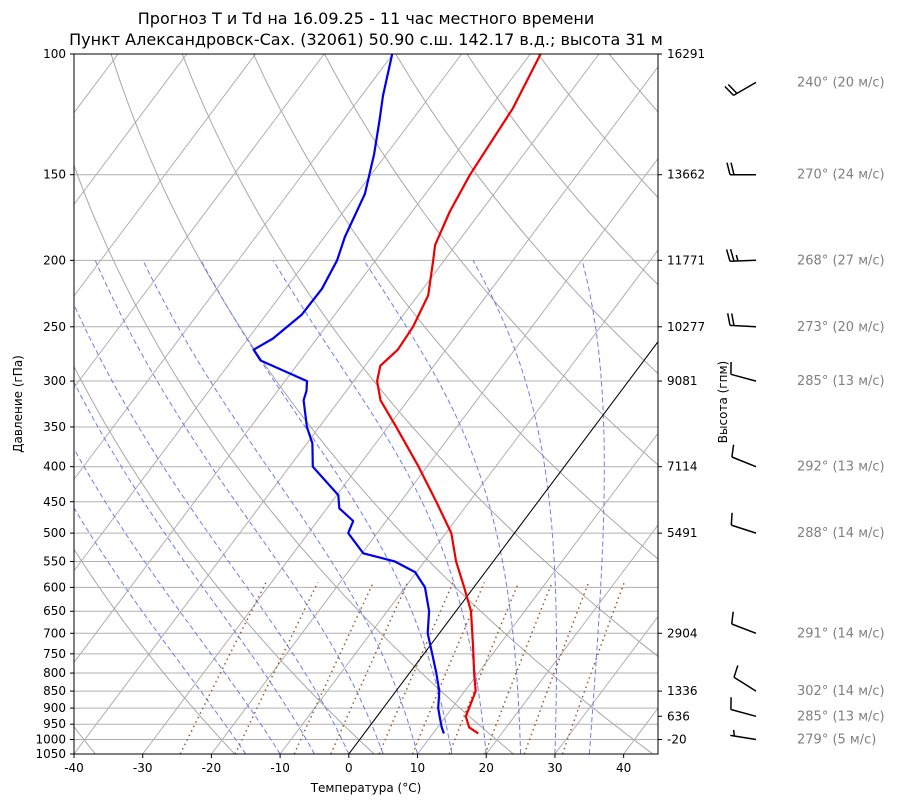 This screenshot has width=900, height=806. I want to click on height-tick-label: 16291, so click(686, 54).